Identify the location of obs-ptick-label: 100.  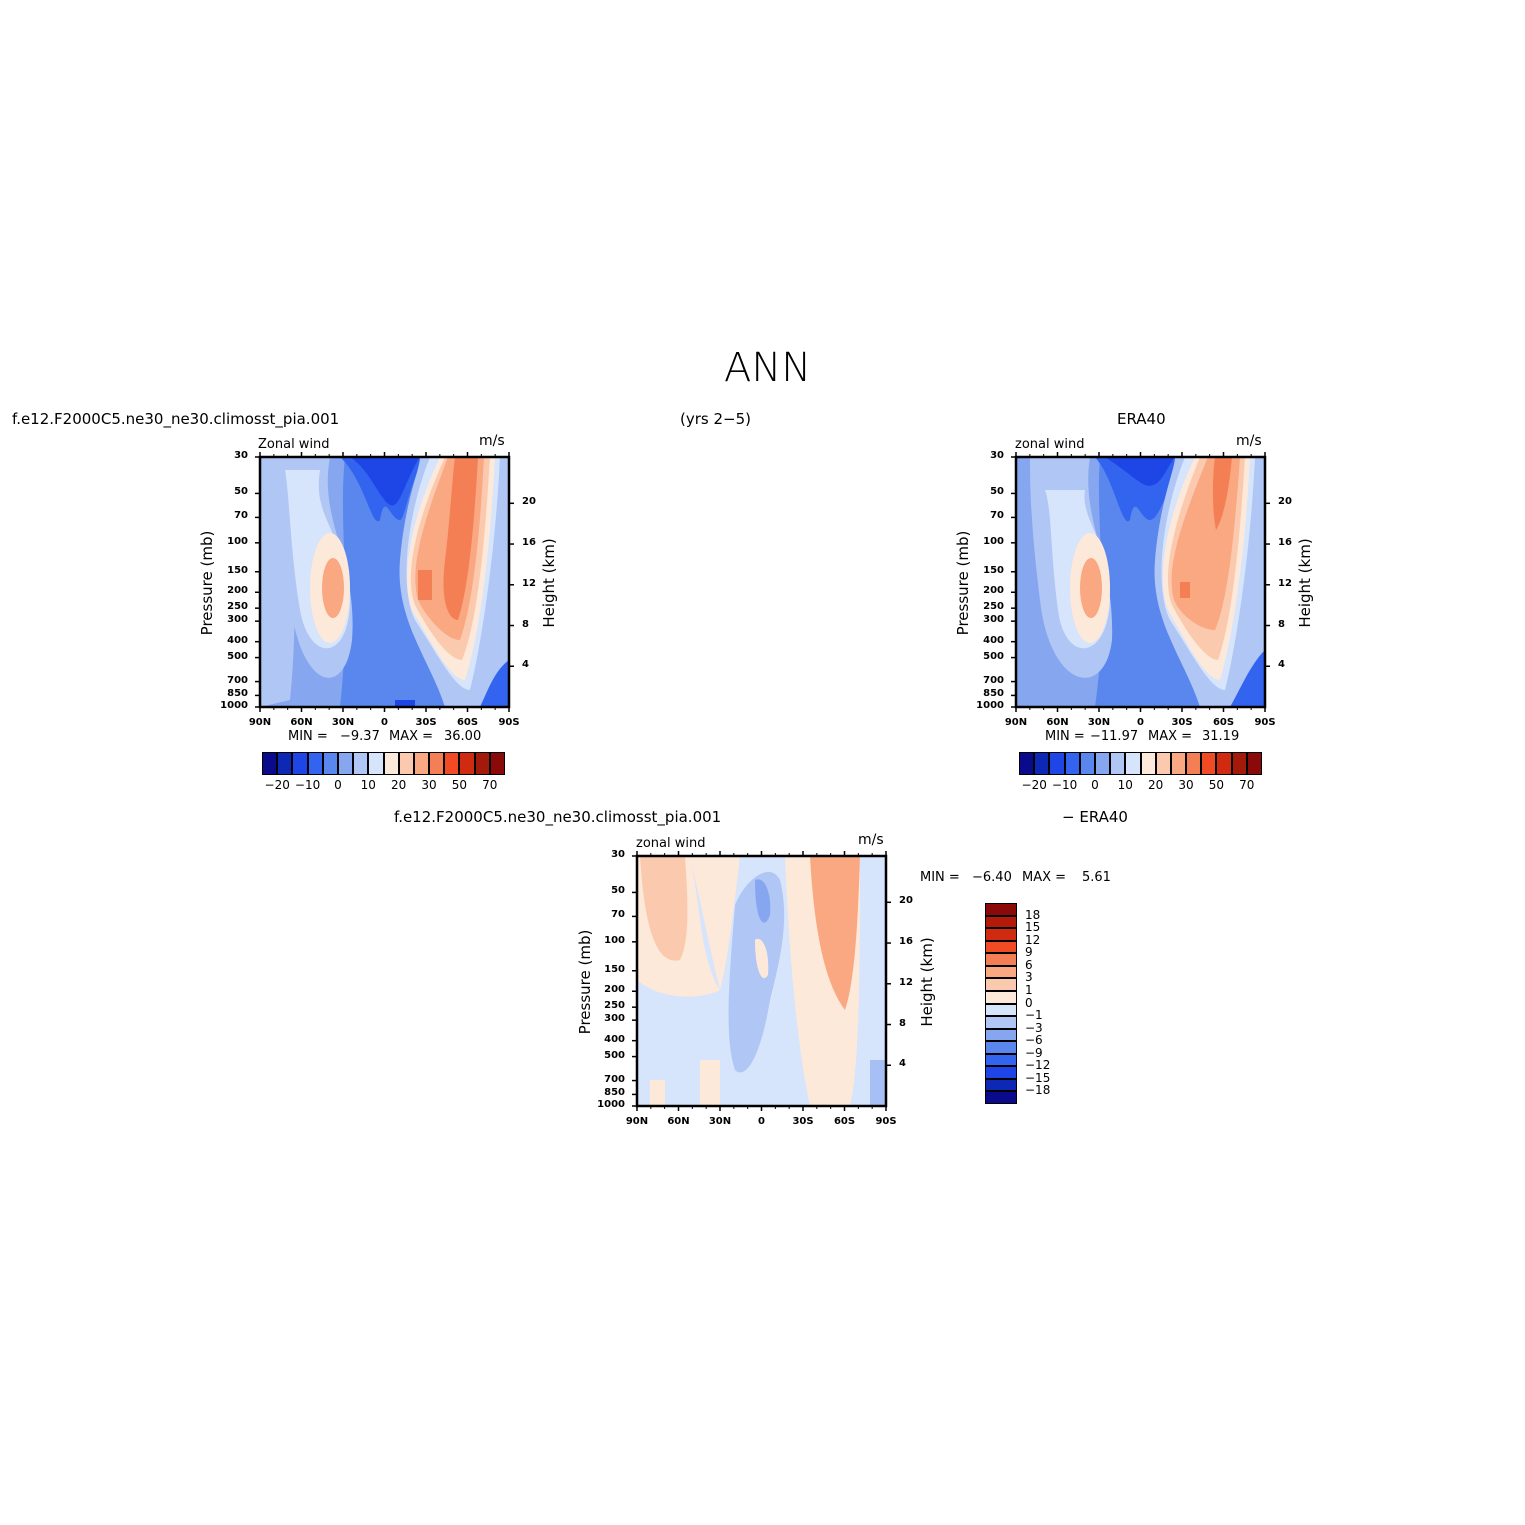
(993, 541).